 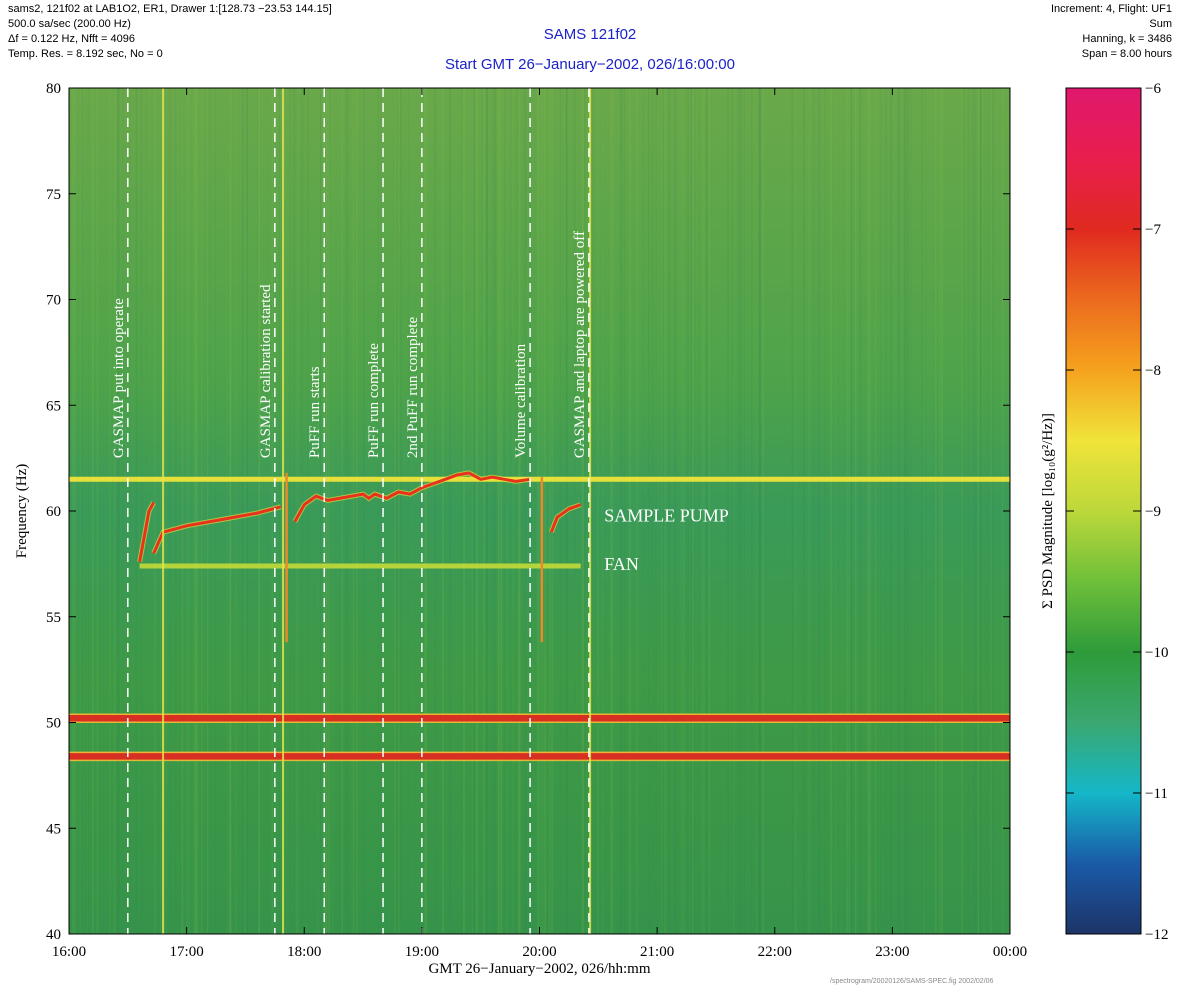 I want to click on x-tick-label: 17:00, so click(x=187, y=952).